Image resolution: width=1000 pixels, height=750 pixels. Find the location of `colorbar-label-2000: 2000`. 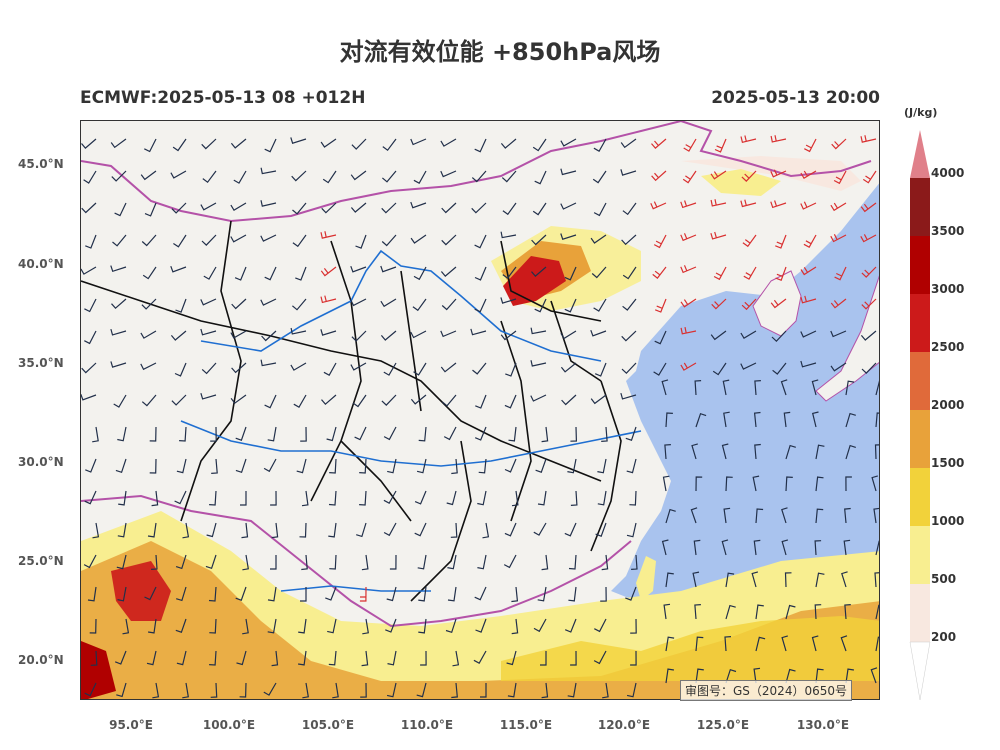

colorbar-label-2000: 2000 is located at coordinates (948, 405).